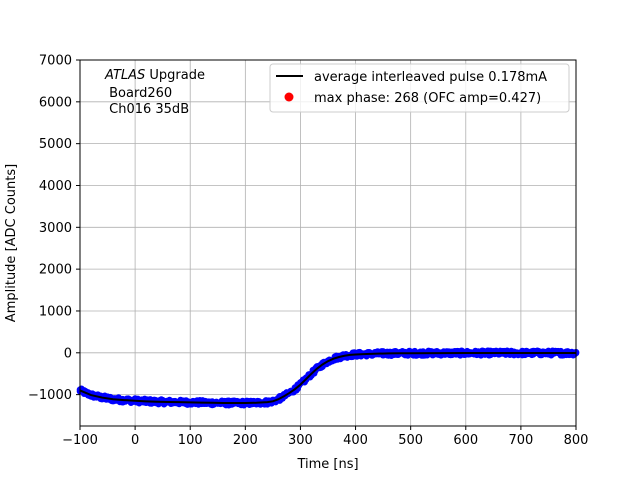  What do you see at coordinates (190, 440) in the screenshot?
I see `x-tick-label: 100` at bounding box center [190, 440].